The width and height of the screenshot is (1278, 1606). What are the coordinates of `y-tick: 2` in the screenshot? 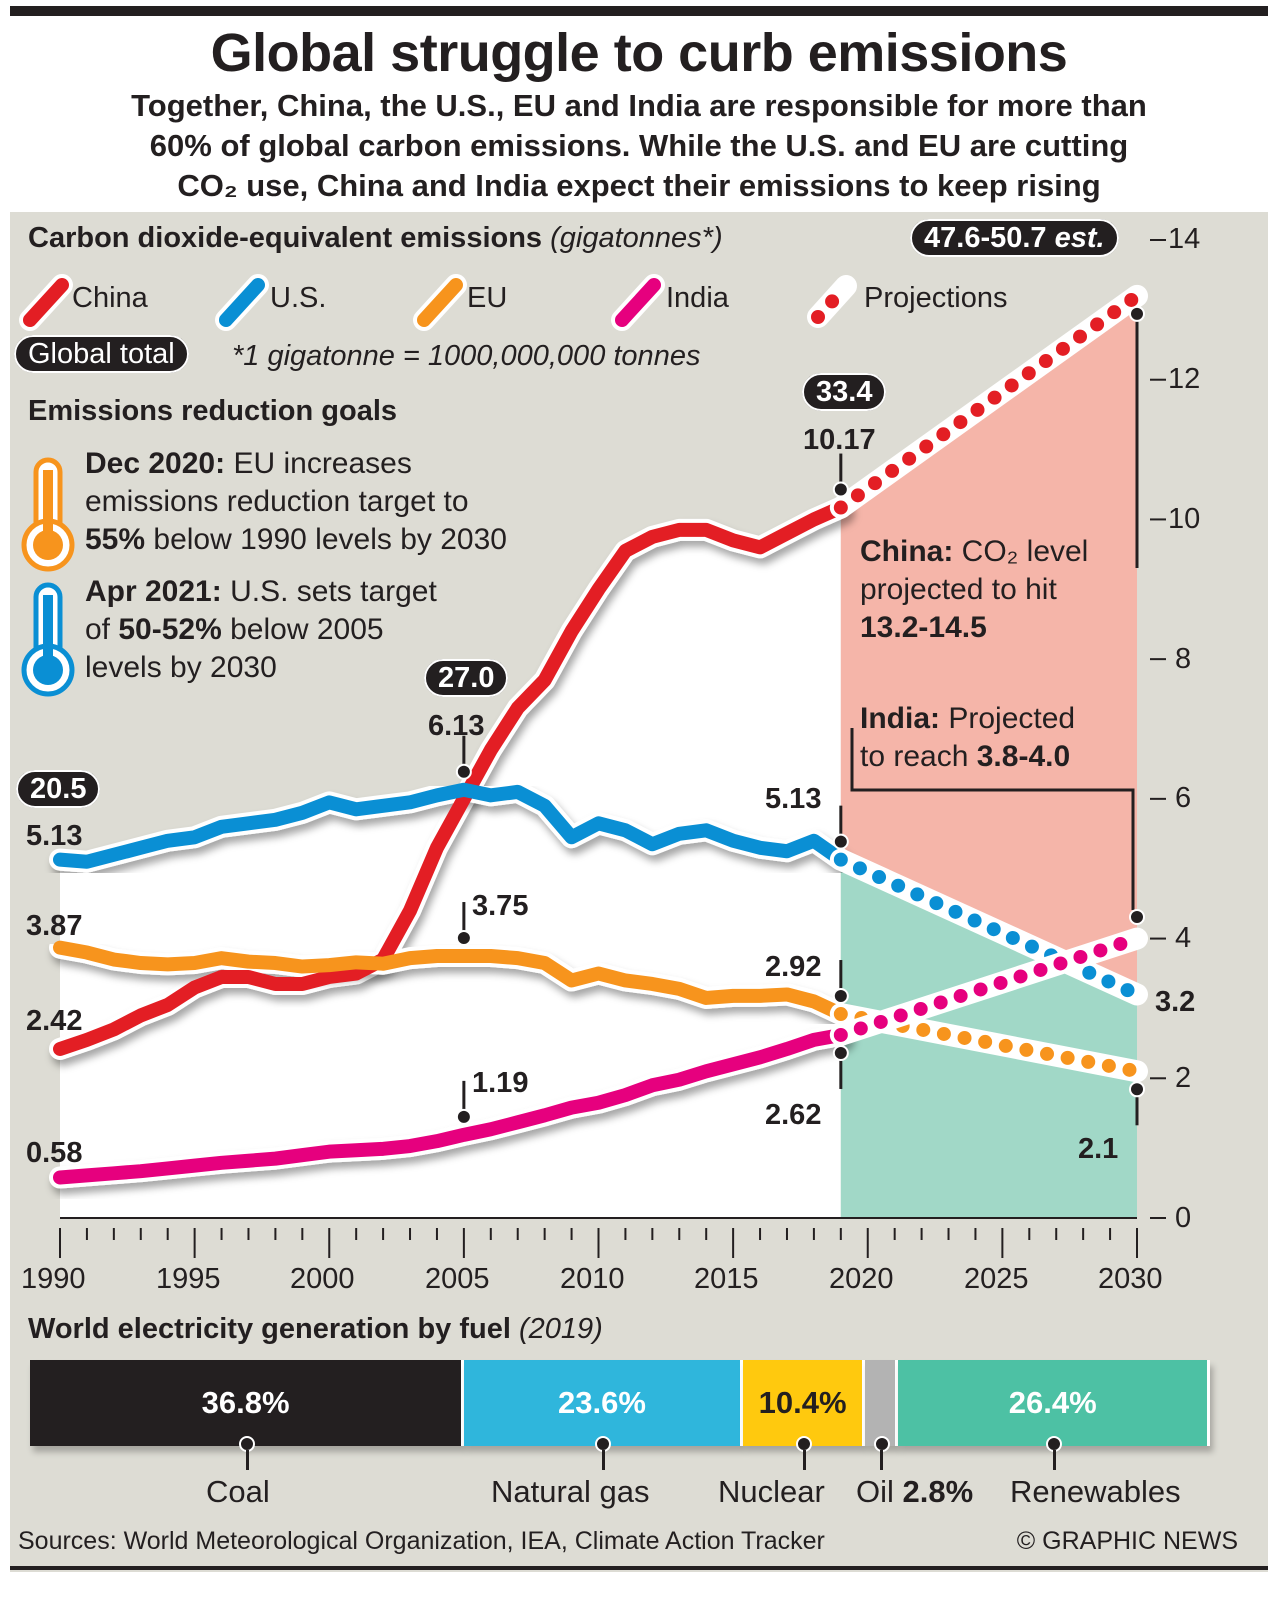 It's located at (1183, 1078).